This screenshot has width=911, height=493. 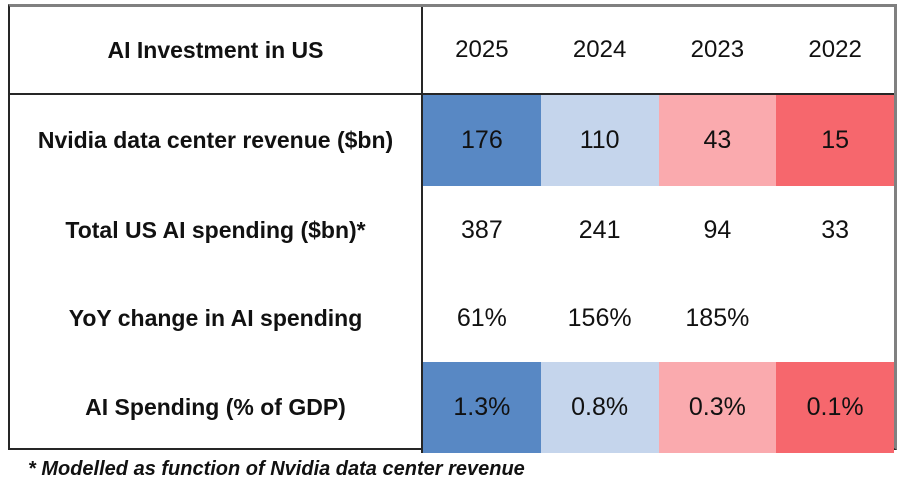 What do you see at coordinates (216, 51) in the screenshot?
I see `table-title: AI Investment in US` at bounding box center [216, 51].